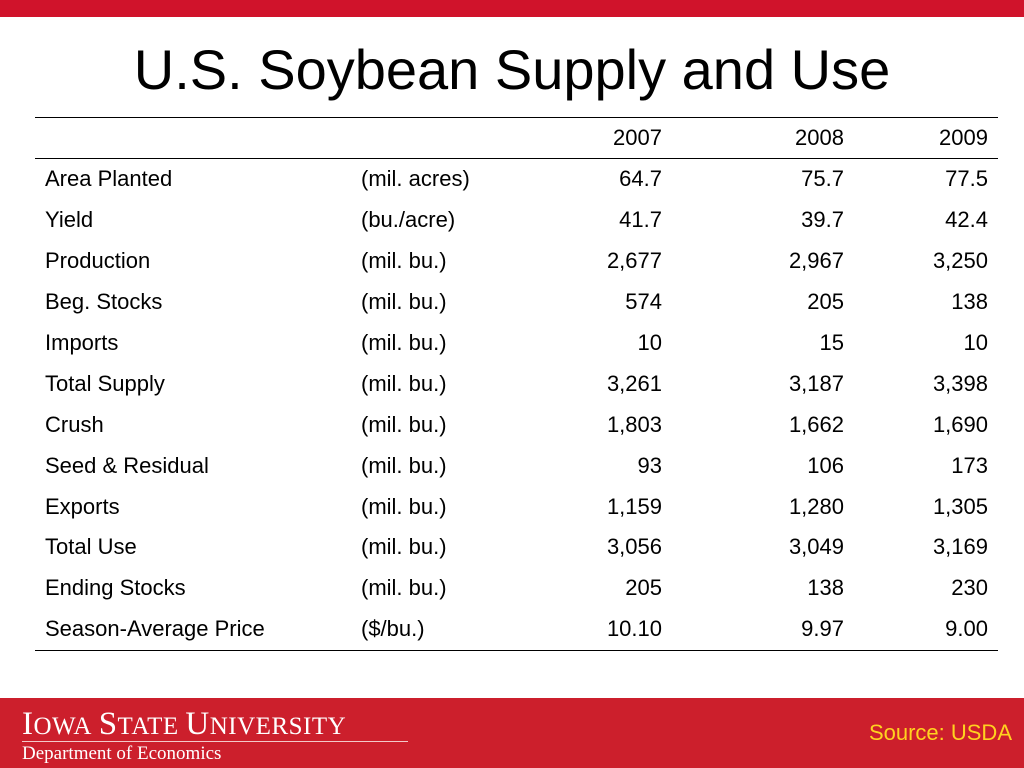 This screenshot has width=1024, height=768. What do you see at coordinates (127, 465) in the screenshot?
I see `row-label: Seed & Residual` at bounding box center [127, 465].